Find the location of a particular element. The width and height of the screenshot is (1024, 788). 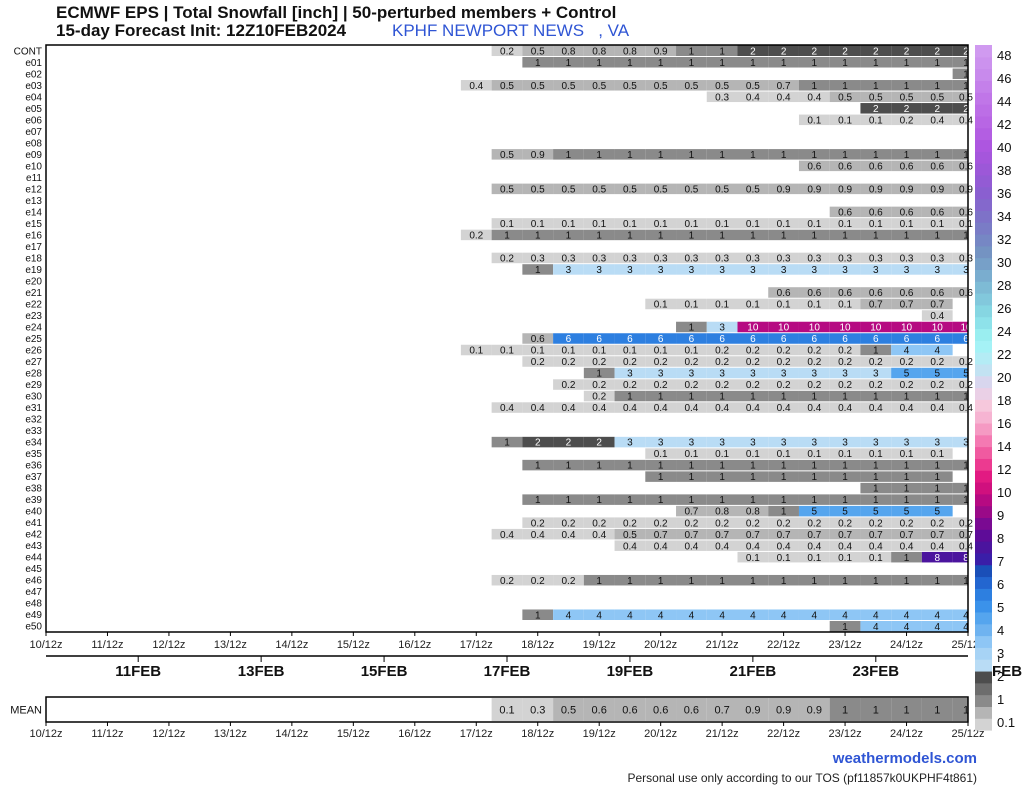

snow-cell-value: 0.3 is located at coordinates (630, 259).